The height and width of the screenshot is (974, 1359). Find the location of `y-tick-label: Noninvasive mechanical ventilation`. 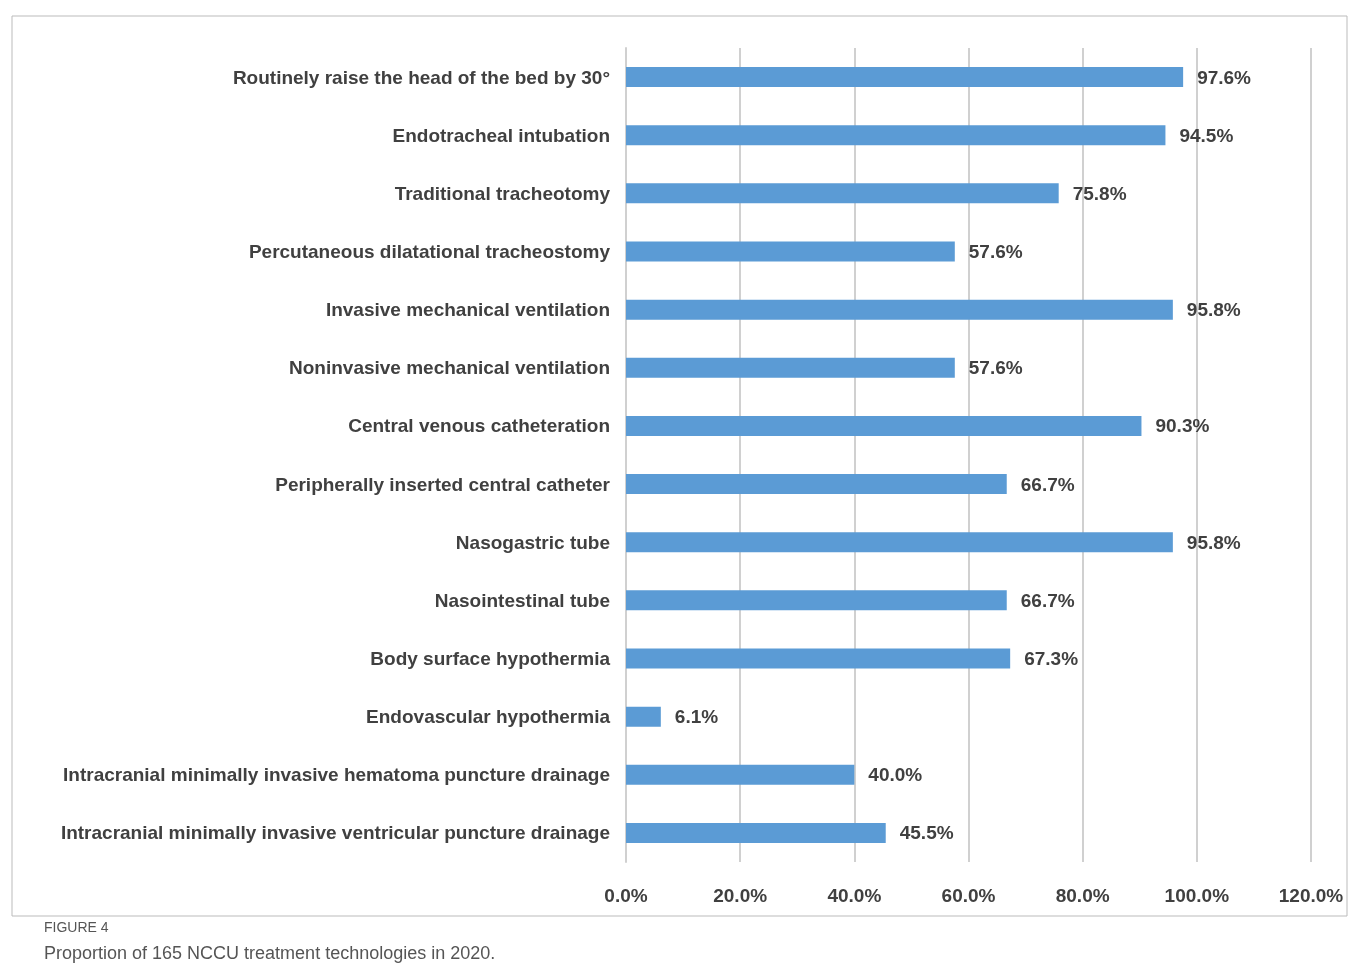

y-tick-label: Noninvasive mechanical ventilation is located at coordinates (449, 368).